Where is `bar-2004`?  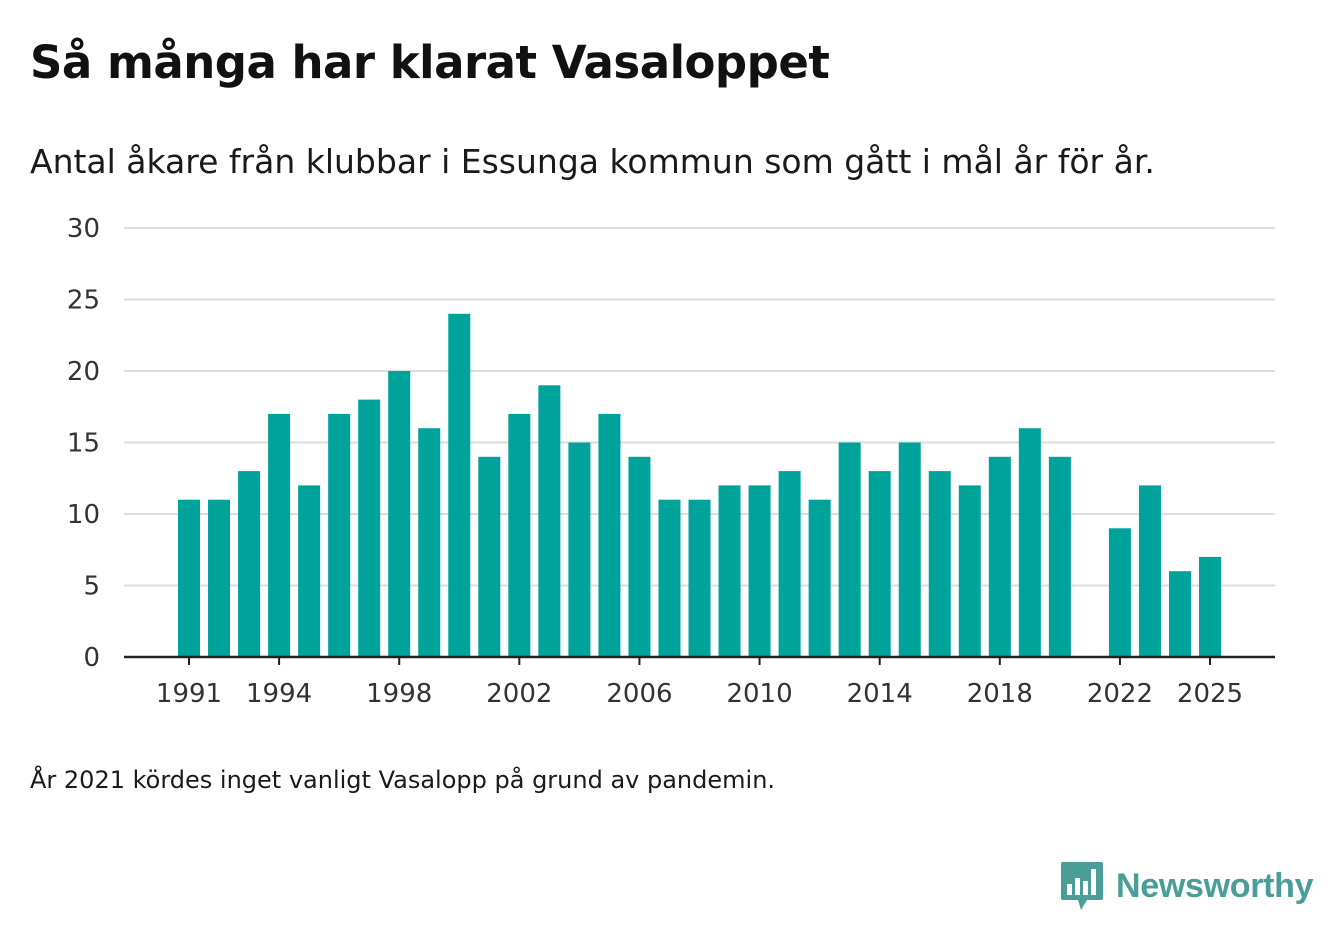
bar-2004 is located at coordinates (579, 549).